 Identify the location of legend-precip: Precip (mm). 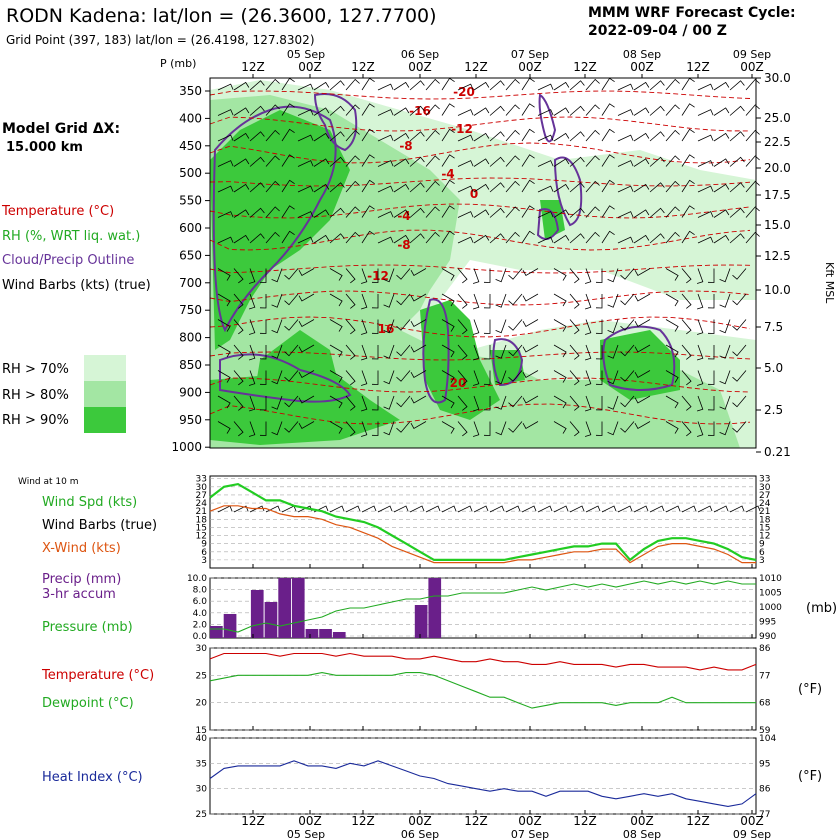
(81, 579).